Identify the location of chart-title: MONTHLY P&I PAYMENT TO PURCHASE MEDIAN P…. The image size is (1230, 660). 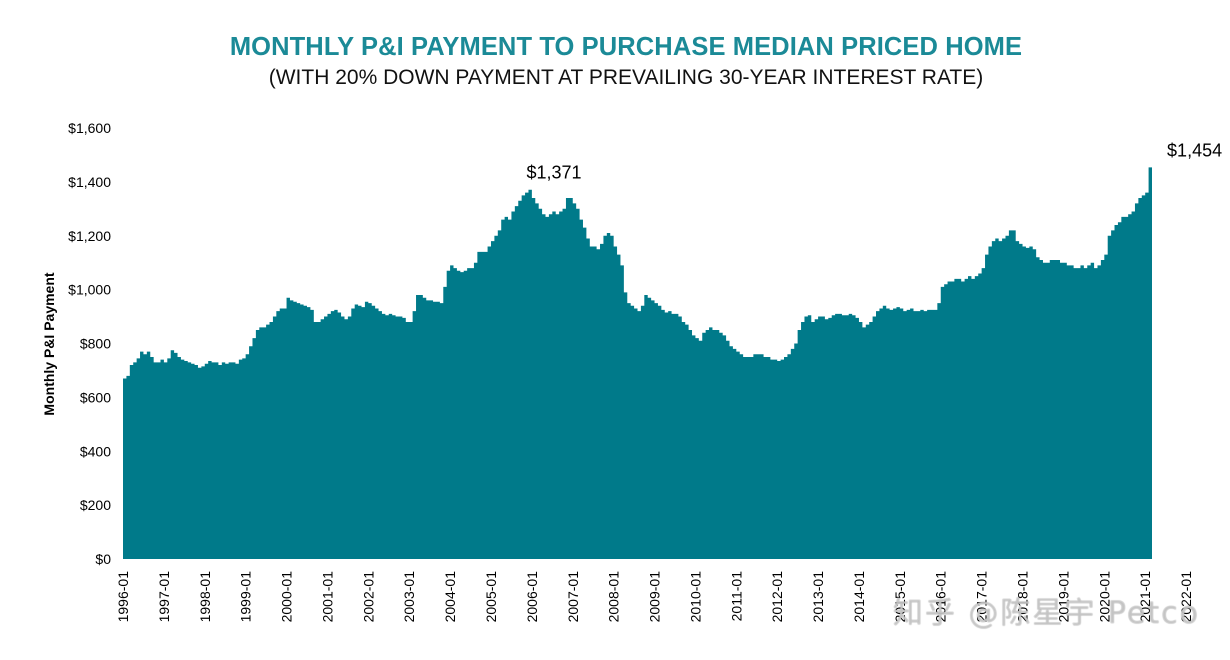
(626, 47).